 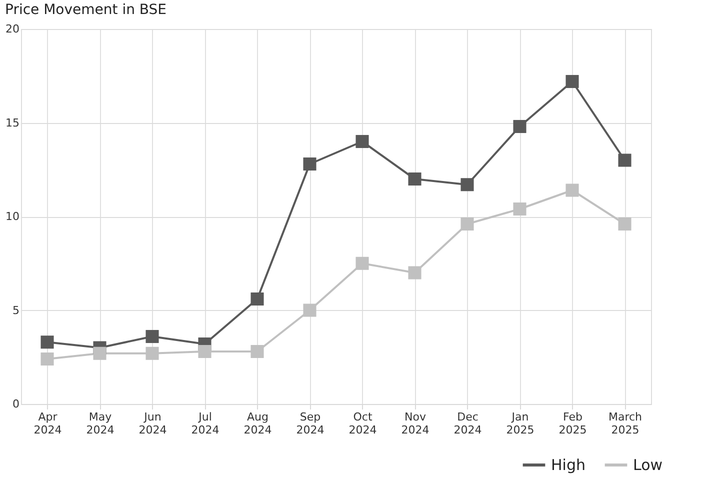 I want to click on x-tick-label: Oct 2024, so click(x=362, y=423).